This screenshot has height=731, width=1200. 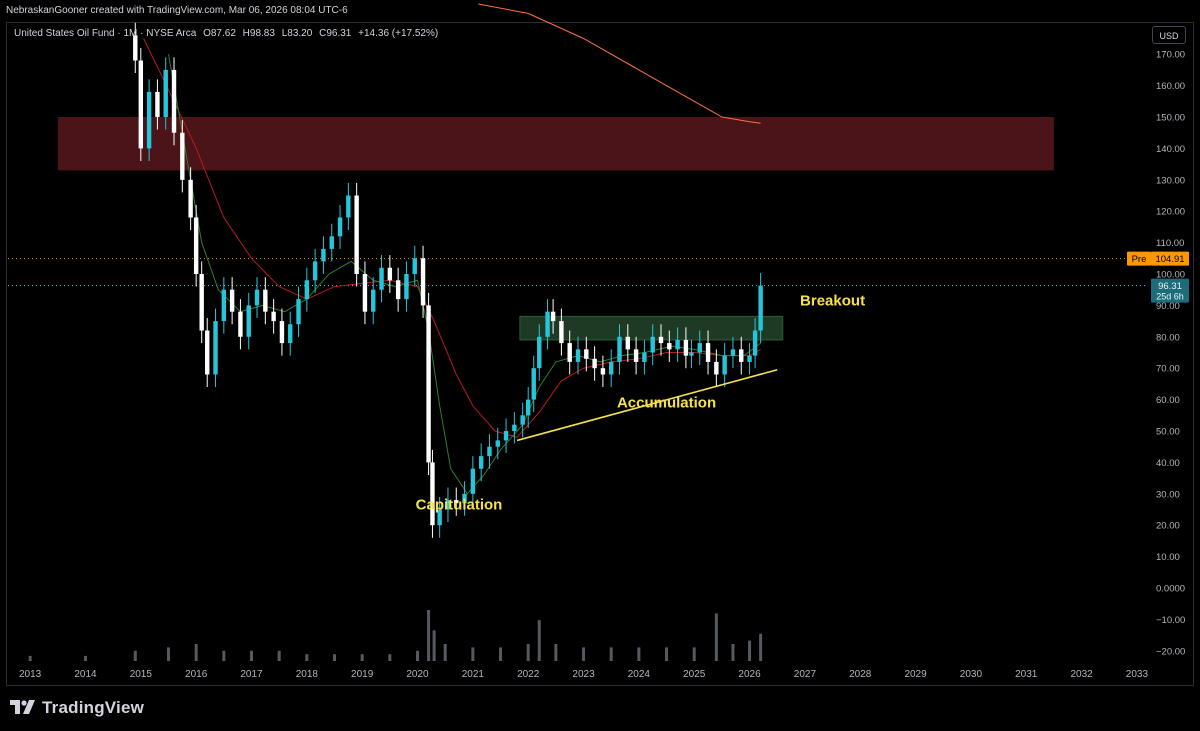 I want to click on price-tick-label: 160.00, so click(x=1170, y=86).